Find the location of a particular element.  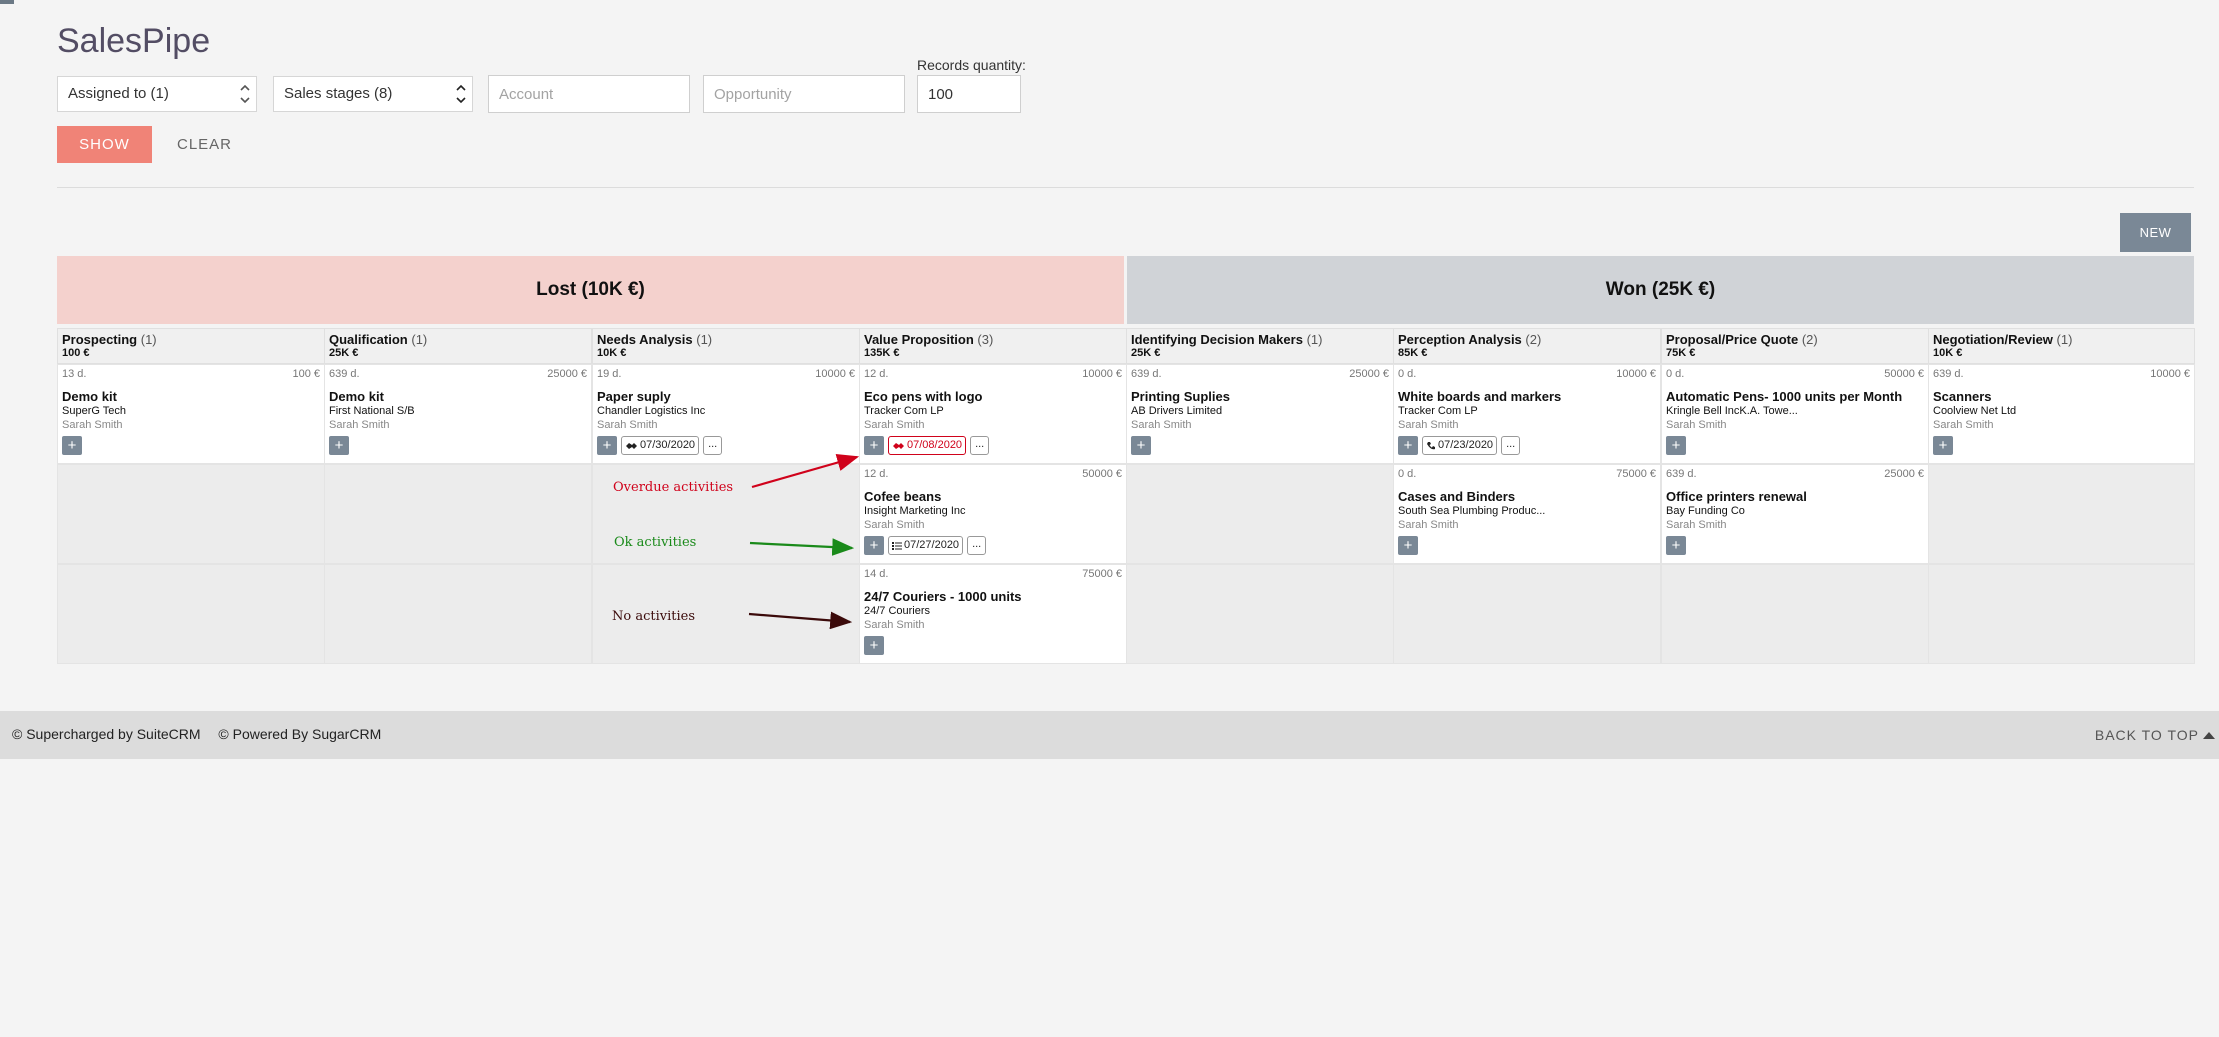

card-opportunity: Automatic Pens- 1000 units per Month is located at coordinates (1784, 396).